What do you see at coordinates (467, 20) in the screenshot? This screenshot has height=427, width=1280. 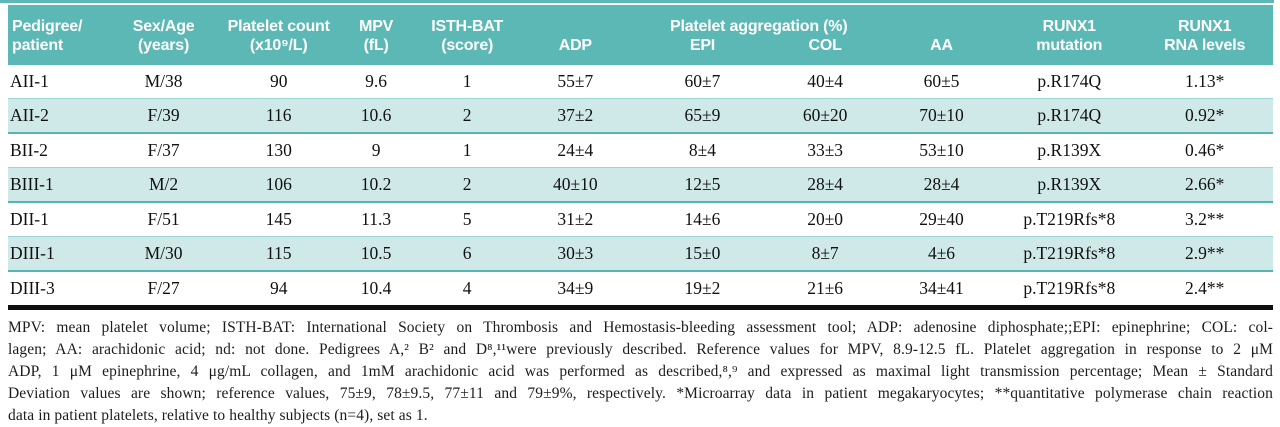 I see `header-isth-bat: ISTH-BAT` at bounding box center [467, 20].